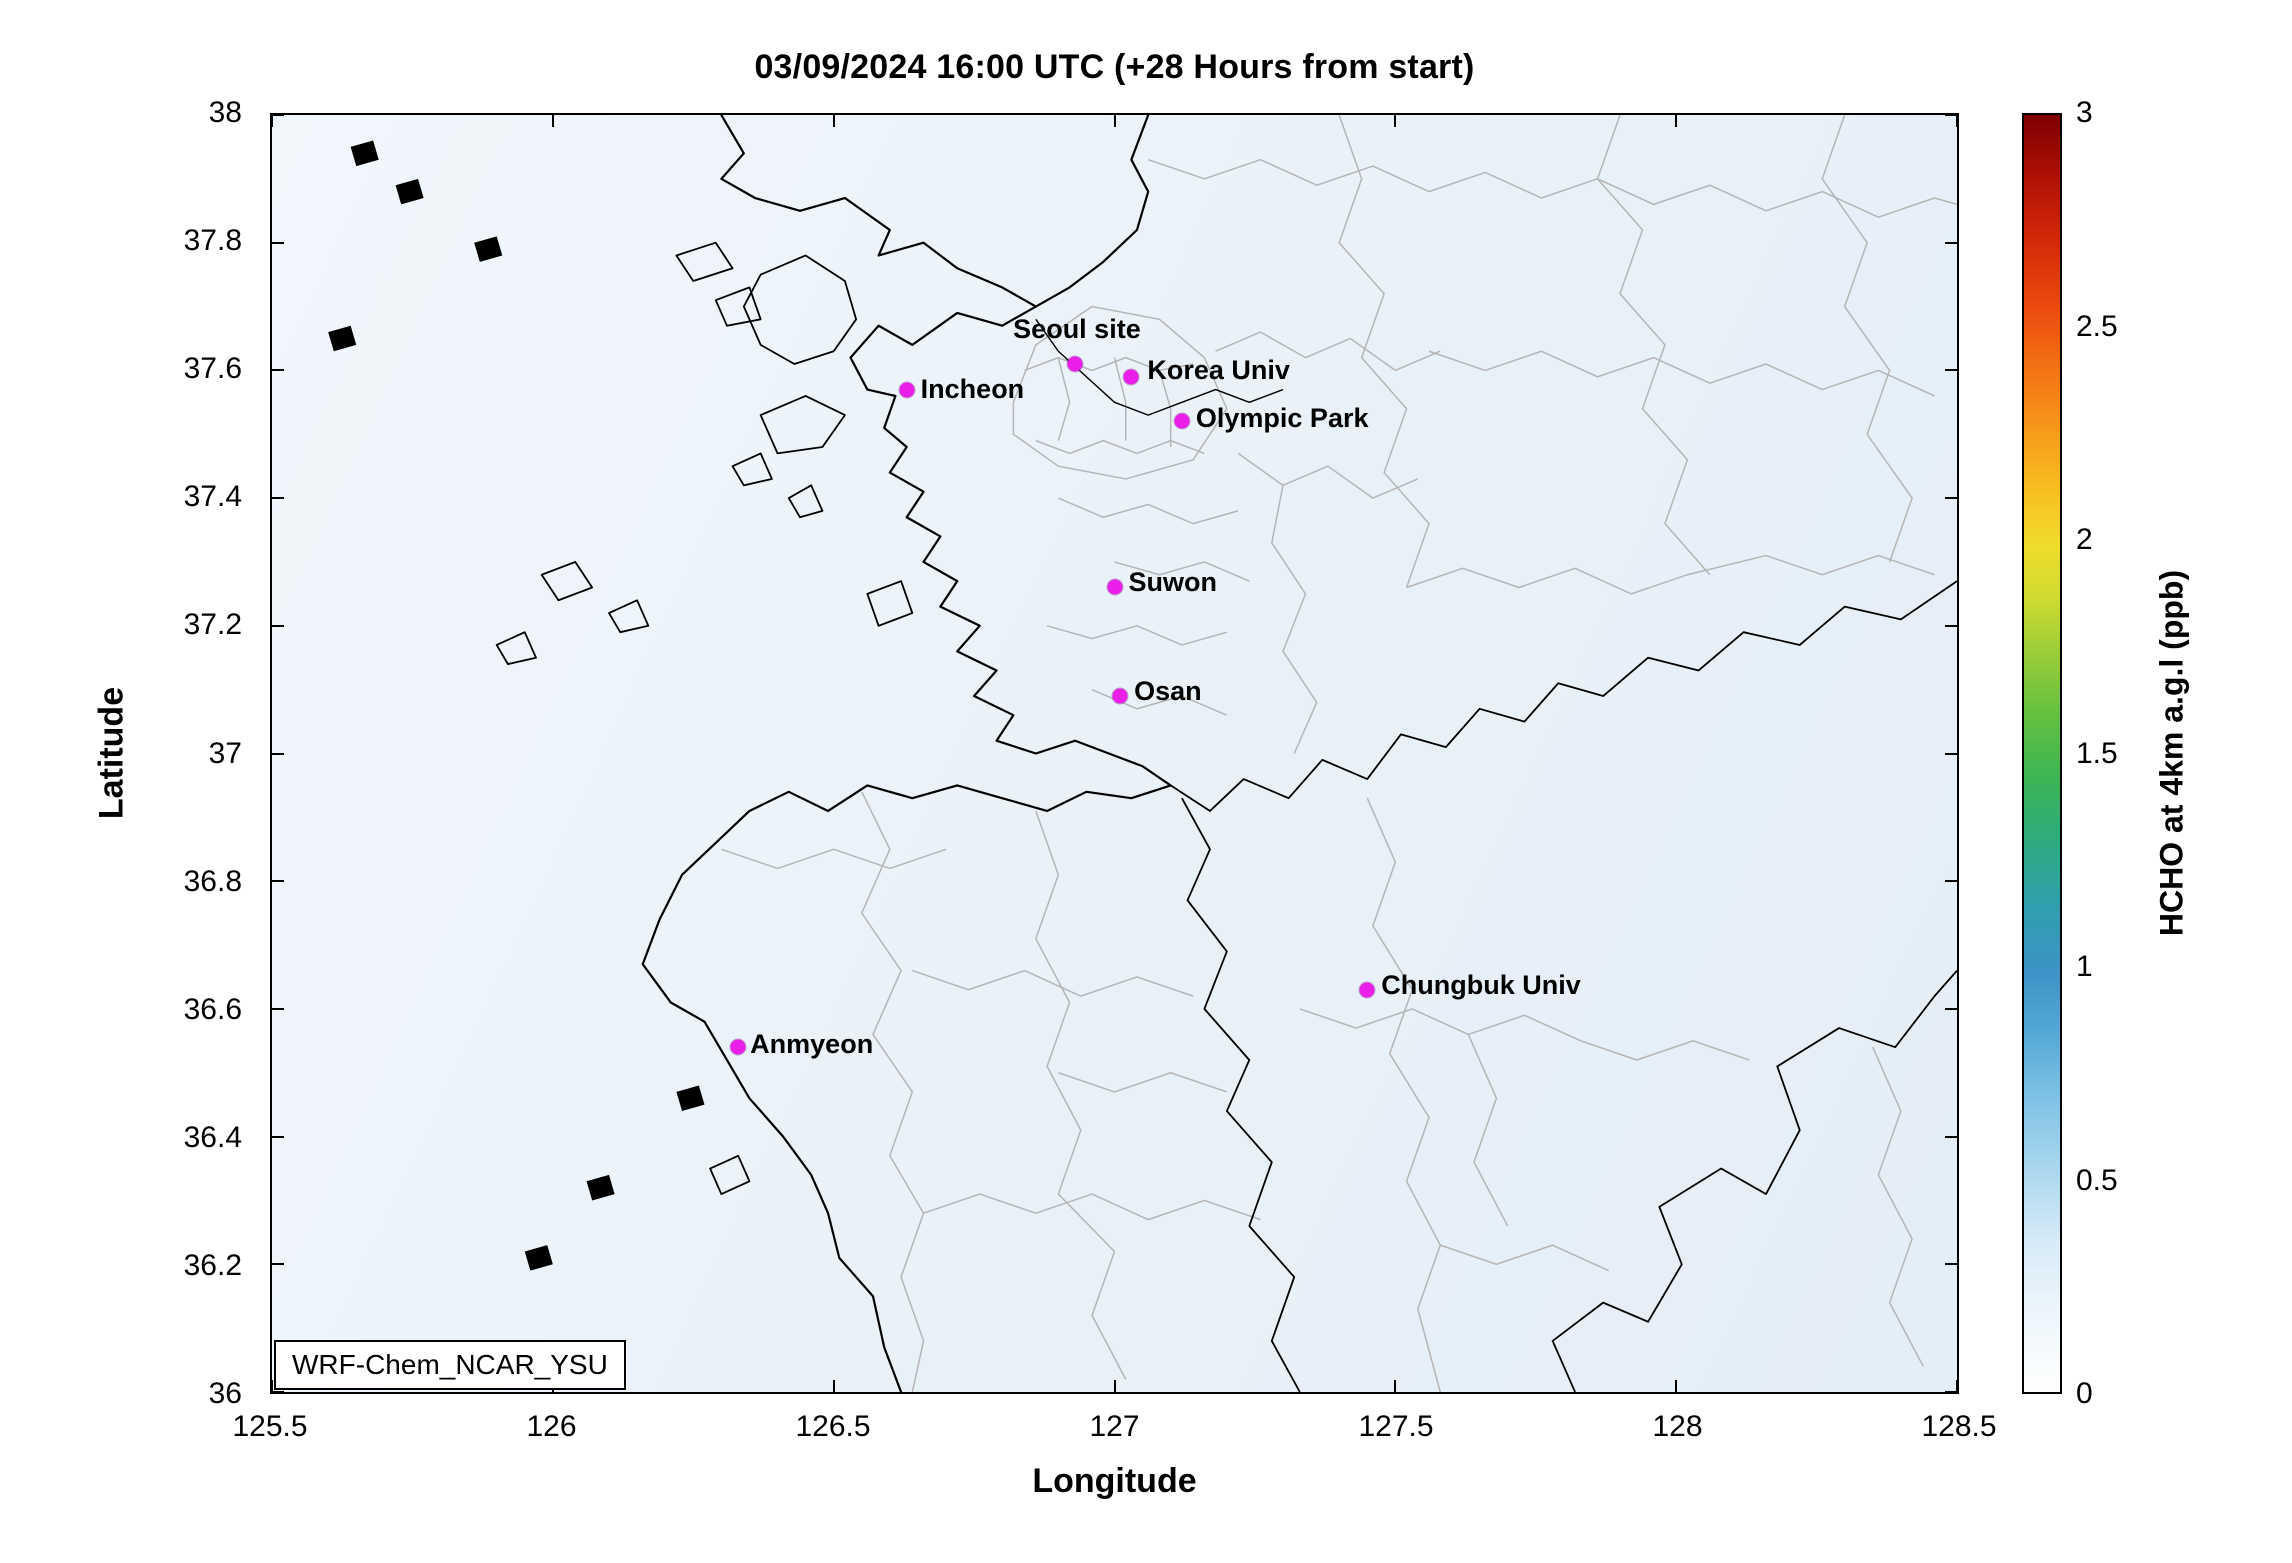 Image resolution: width=2292 pixels, height=1563 pixels. I want to click on x-tick-label: 128.5, so click(1959, 1426).